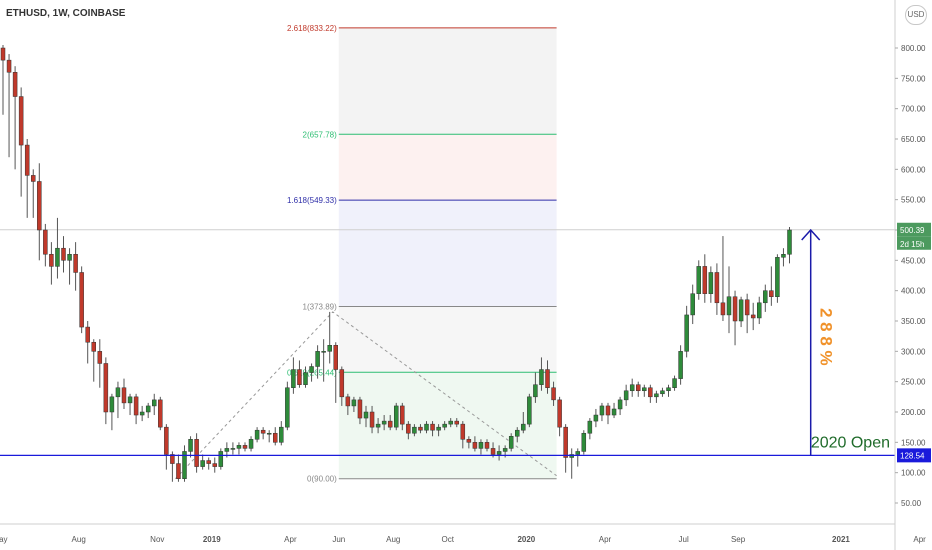 This screenshot has width=932, height=550. I want to click on x-tick-label: 2019, so click(212, 539).